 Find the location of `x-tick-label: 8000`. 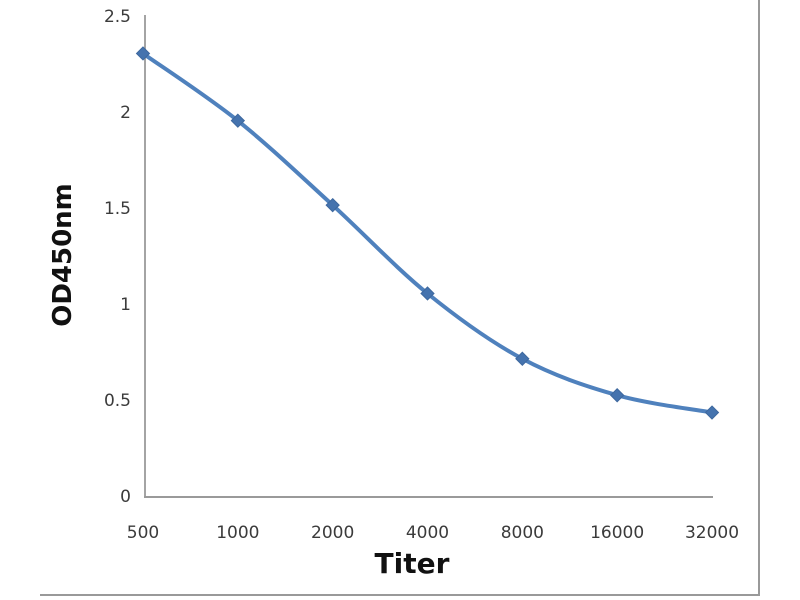

x-tick-label: 8000 is located at coordinates (522, 533).